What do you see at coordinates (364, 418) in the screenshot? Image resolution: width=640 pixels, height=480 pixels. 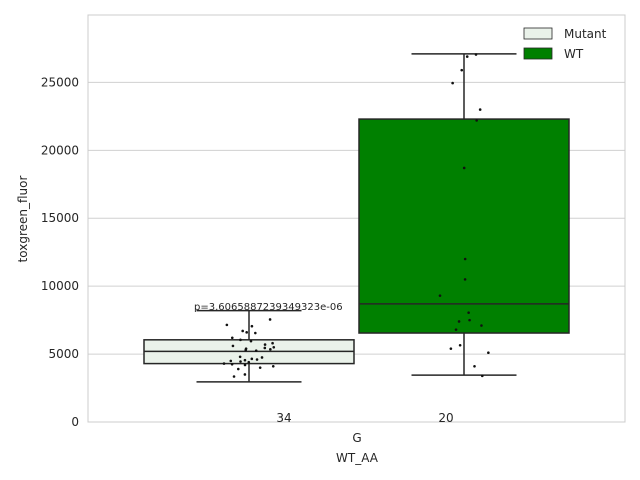 I see `count-labels: 34 20` at bounding box center [364, 418].